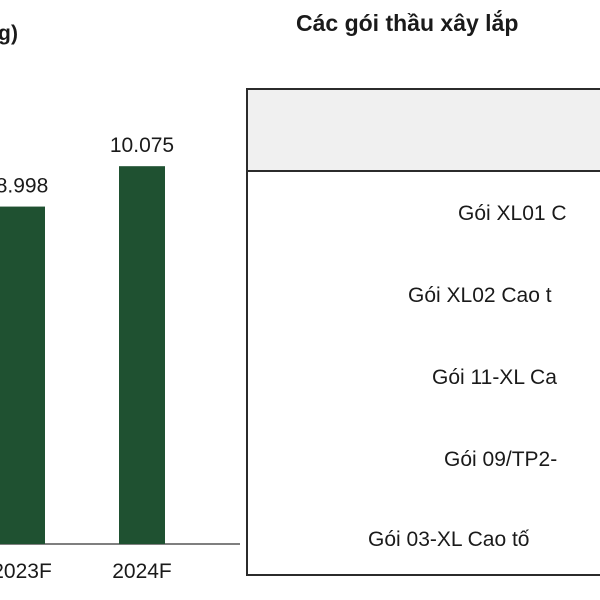 This screenshot has width=600, height=600. What do you see at coordinates (480, 295) in the screenshot?
I see `table-row: Gói XL02 Cao t` at bounding box center [480, 295].